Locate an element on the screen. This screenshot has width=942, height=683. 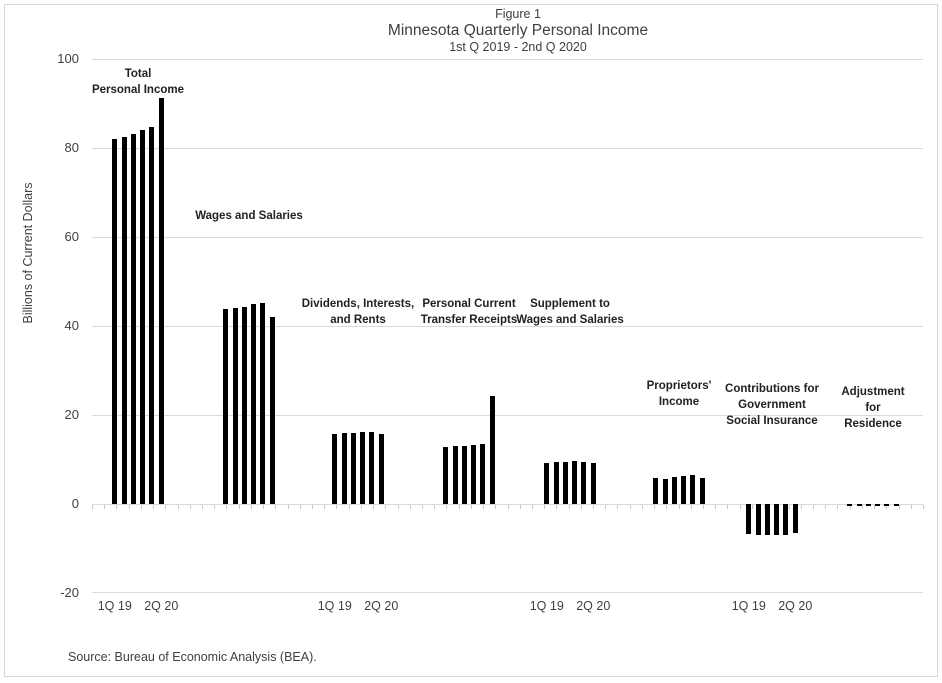
category-label-line: Dividends, Interests, is located at coordinates (358, 304).